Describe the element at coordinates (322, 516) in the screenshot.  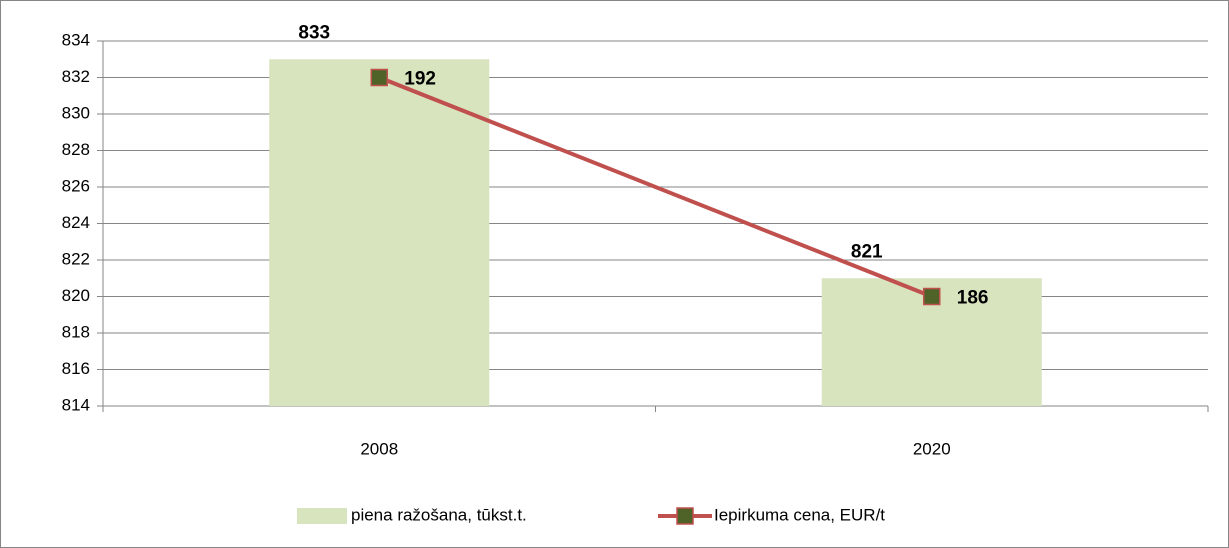
I see `legend-swatch` at that location.